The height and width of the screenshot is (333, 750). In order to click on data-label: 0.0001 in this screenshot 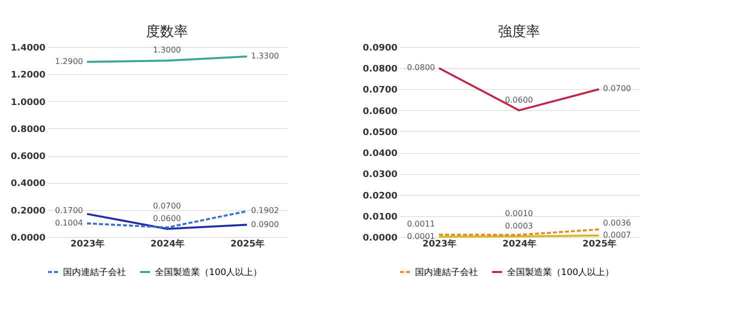, I will do `click(421, 236)`.